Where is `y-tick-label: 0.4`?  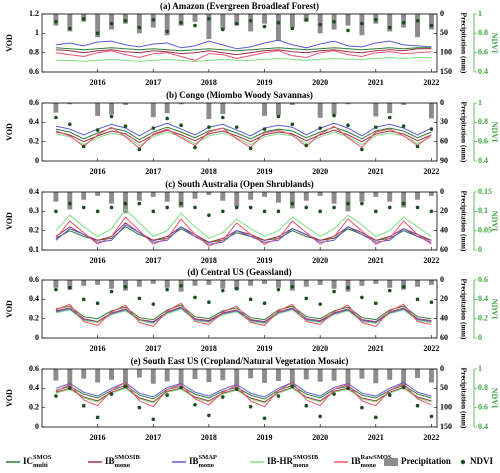 y-tick-label: 0.4 is located at coordinates (34, 121).